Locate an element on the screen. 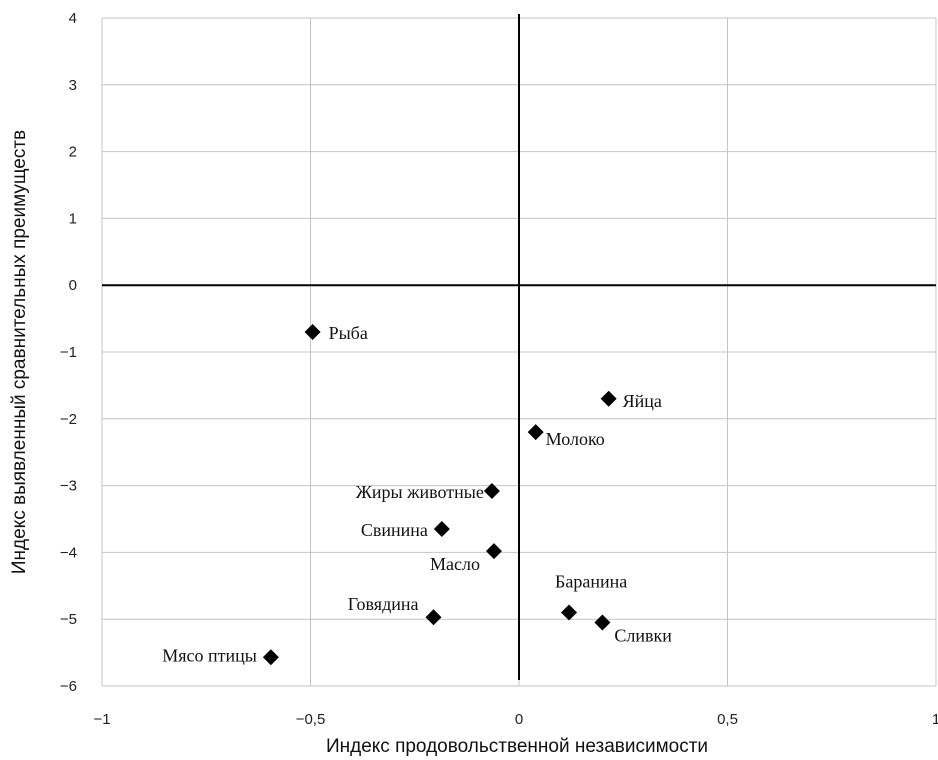 This screenshot has height=760, width=938. data-label: Масло is located at coordinates (455, 564).